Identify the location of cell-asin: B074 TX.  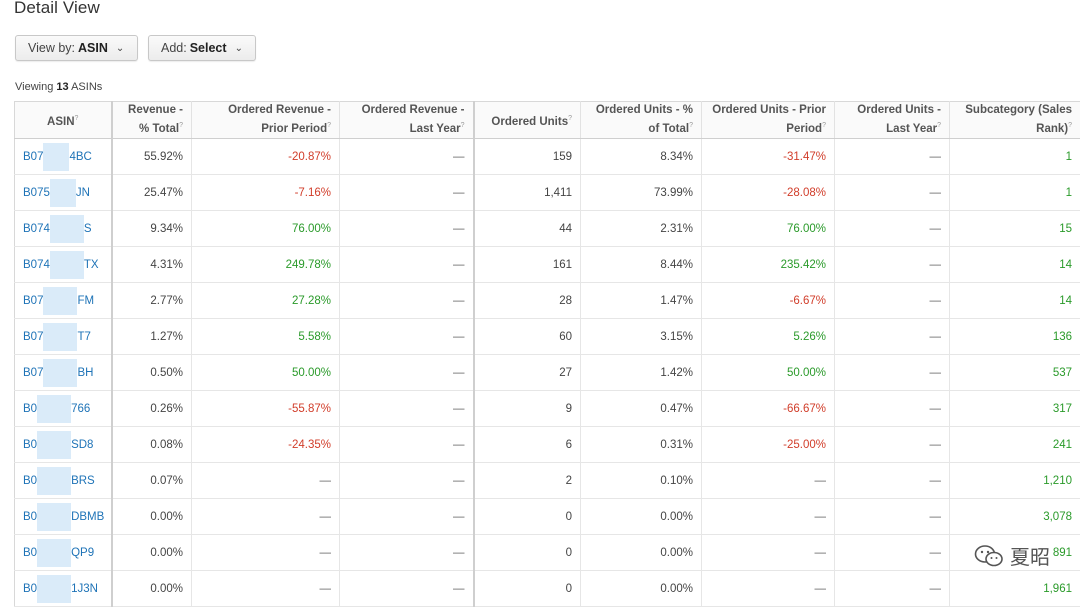
(63, 264).